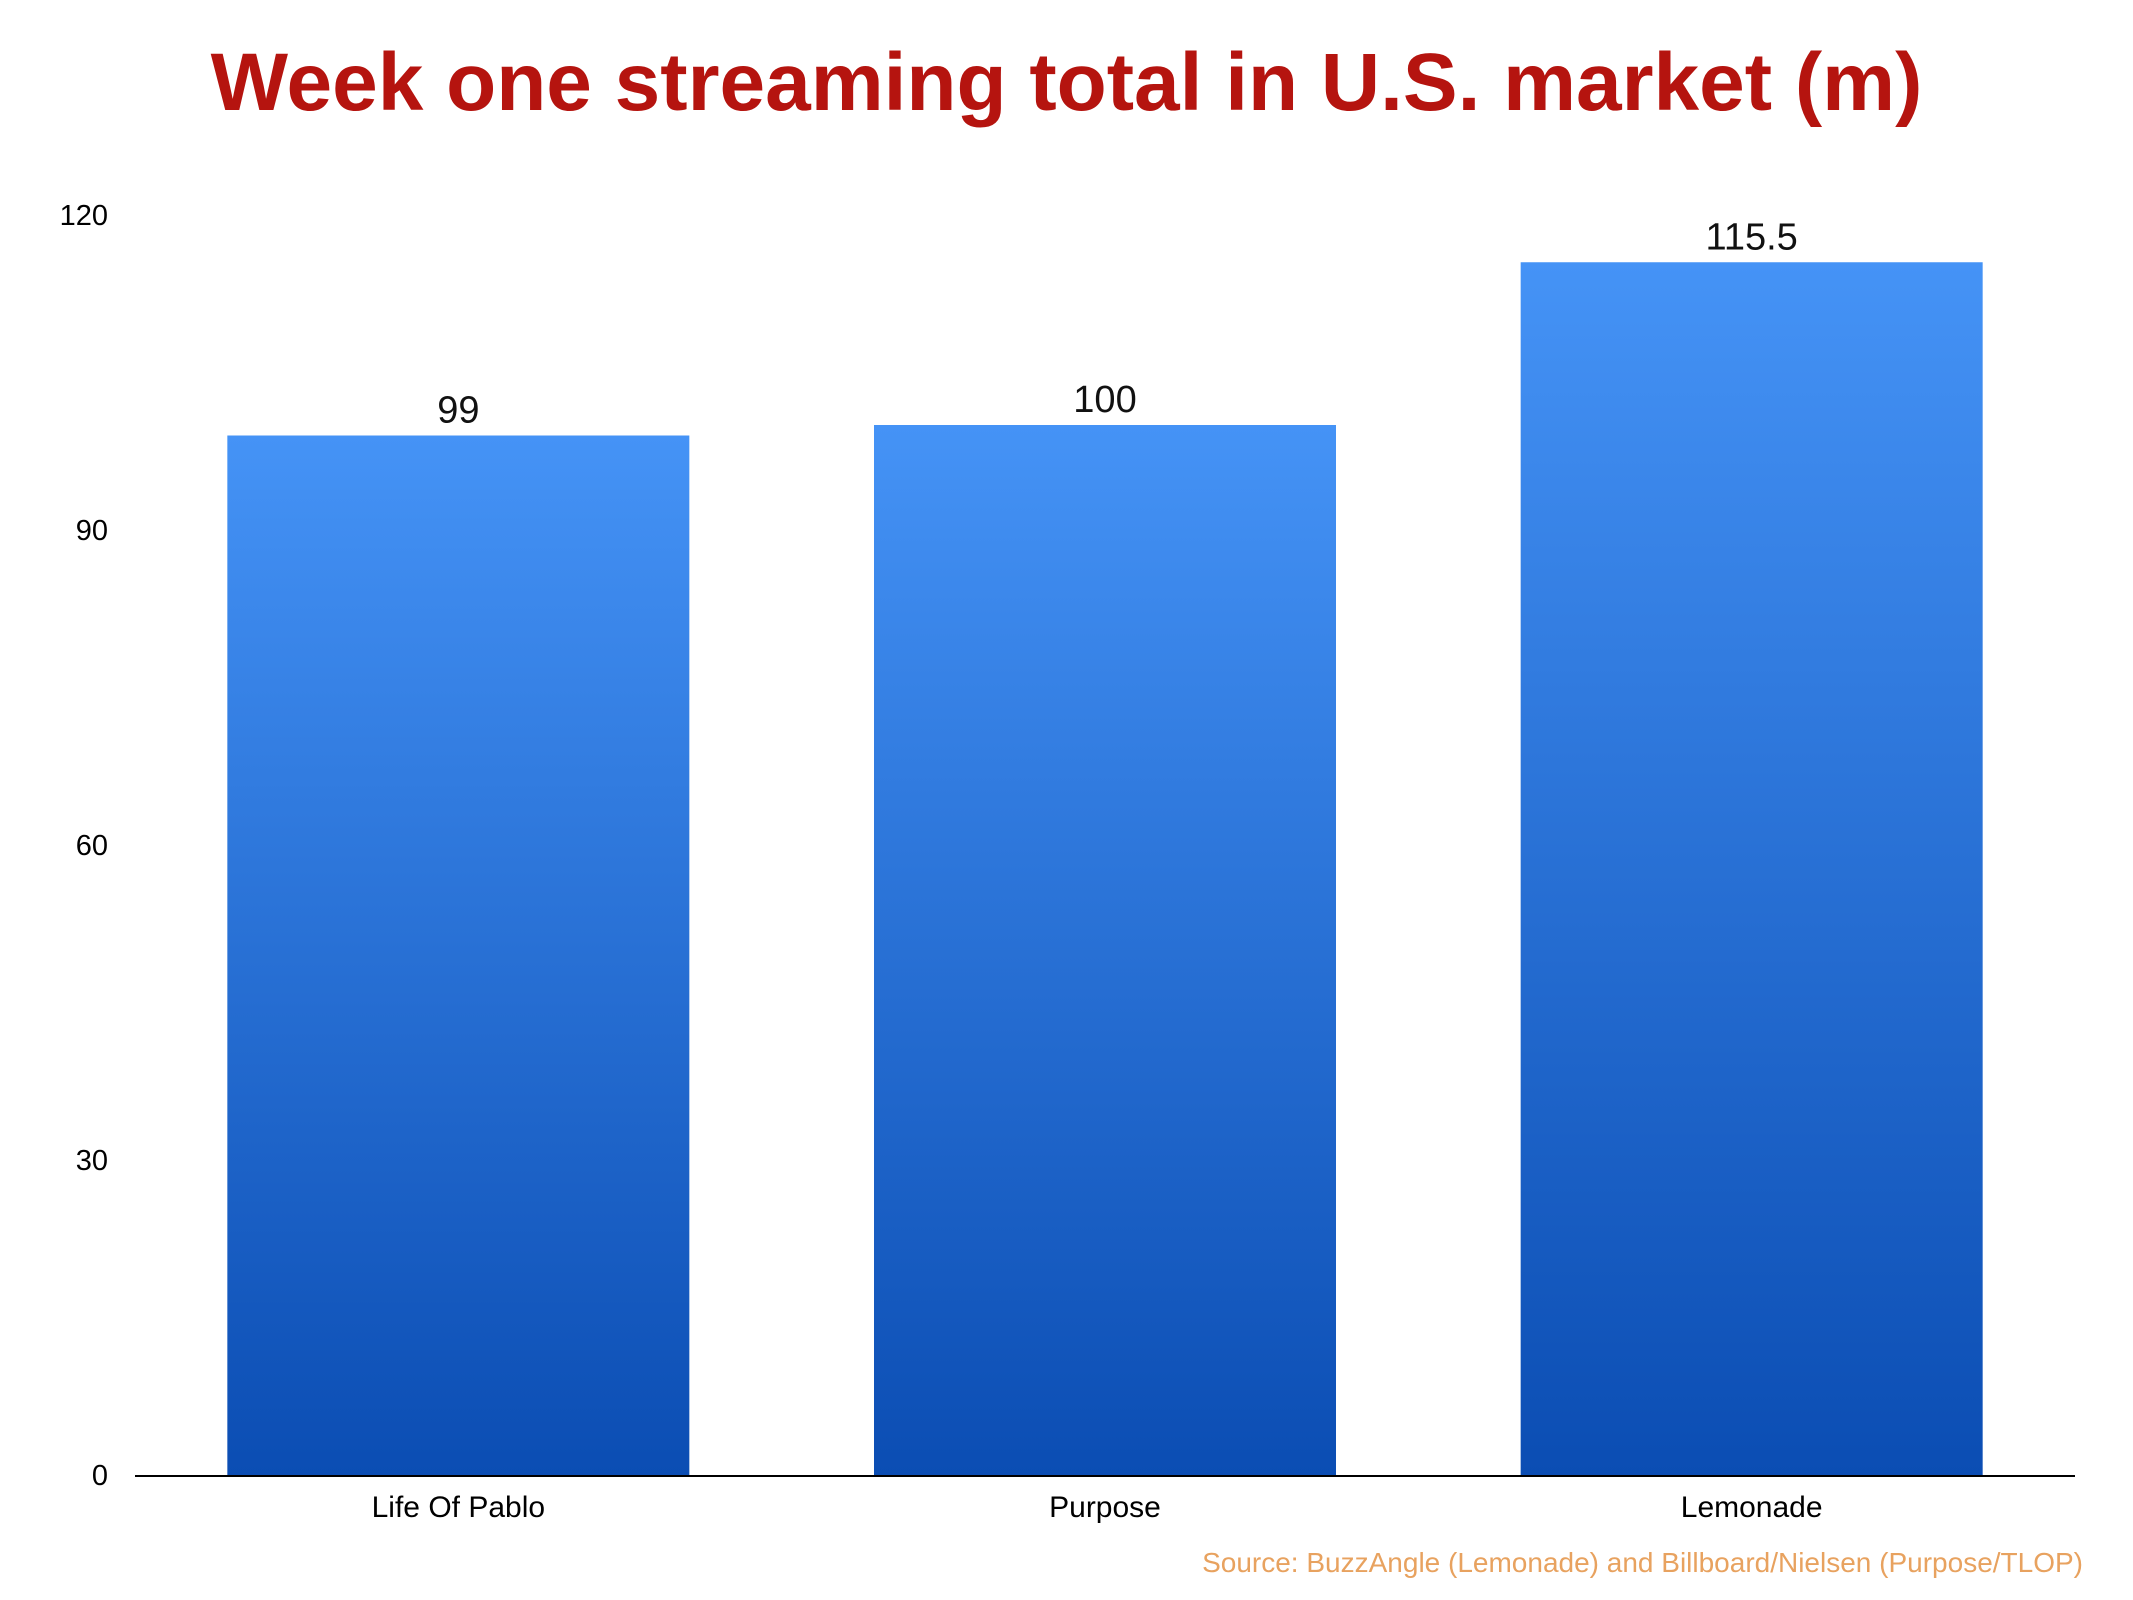  What do you see at coordinates (1105, 1507) in the screenshot?
I see `x-tick-label: Purpose` at bounding box center [1105, 1507].